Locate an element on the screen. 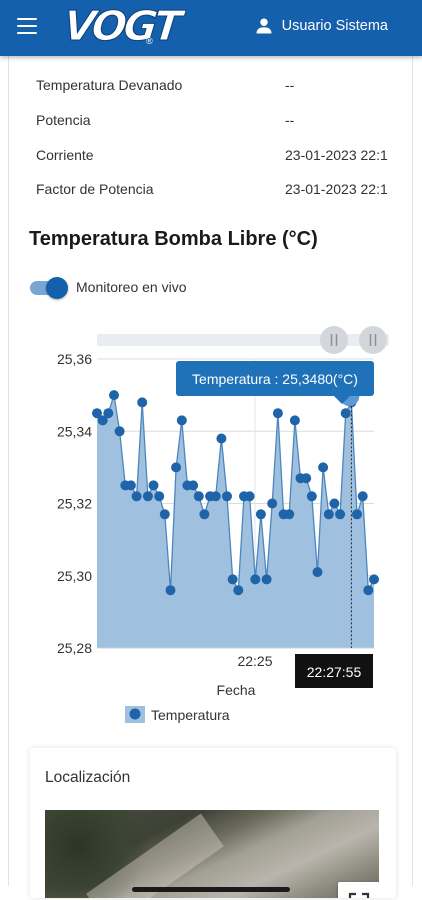  legend-marker is located at coordinates (135, 714).